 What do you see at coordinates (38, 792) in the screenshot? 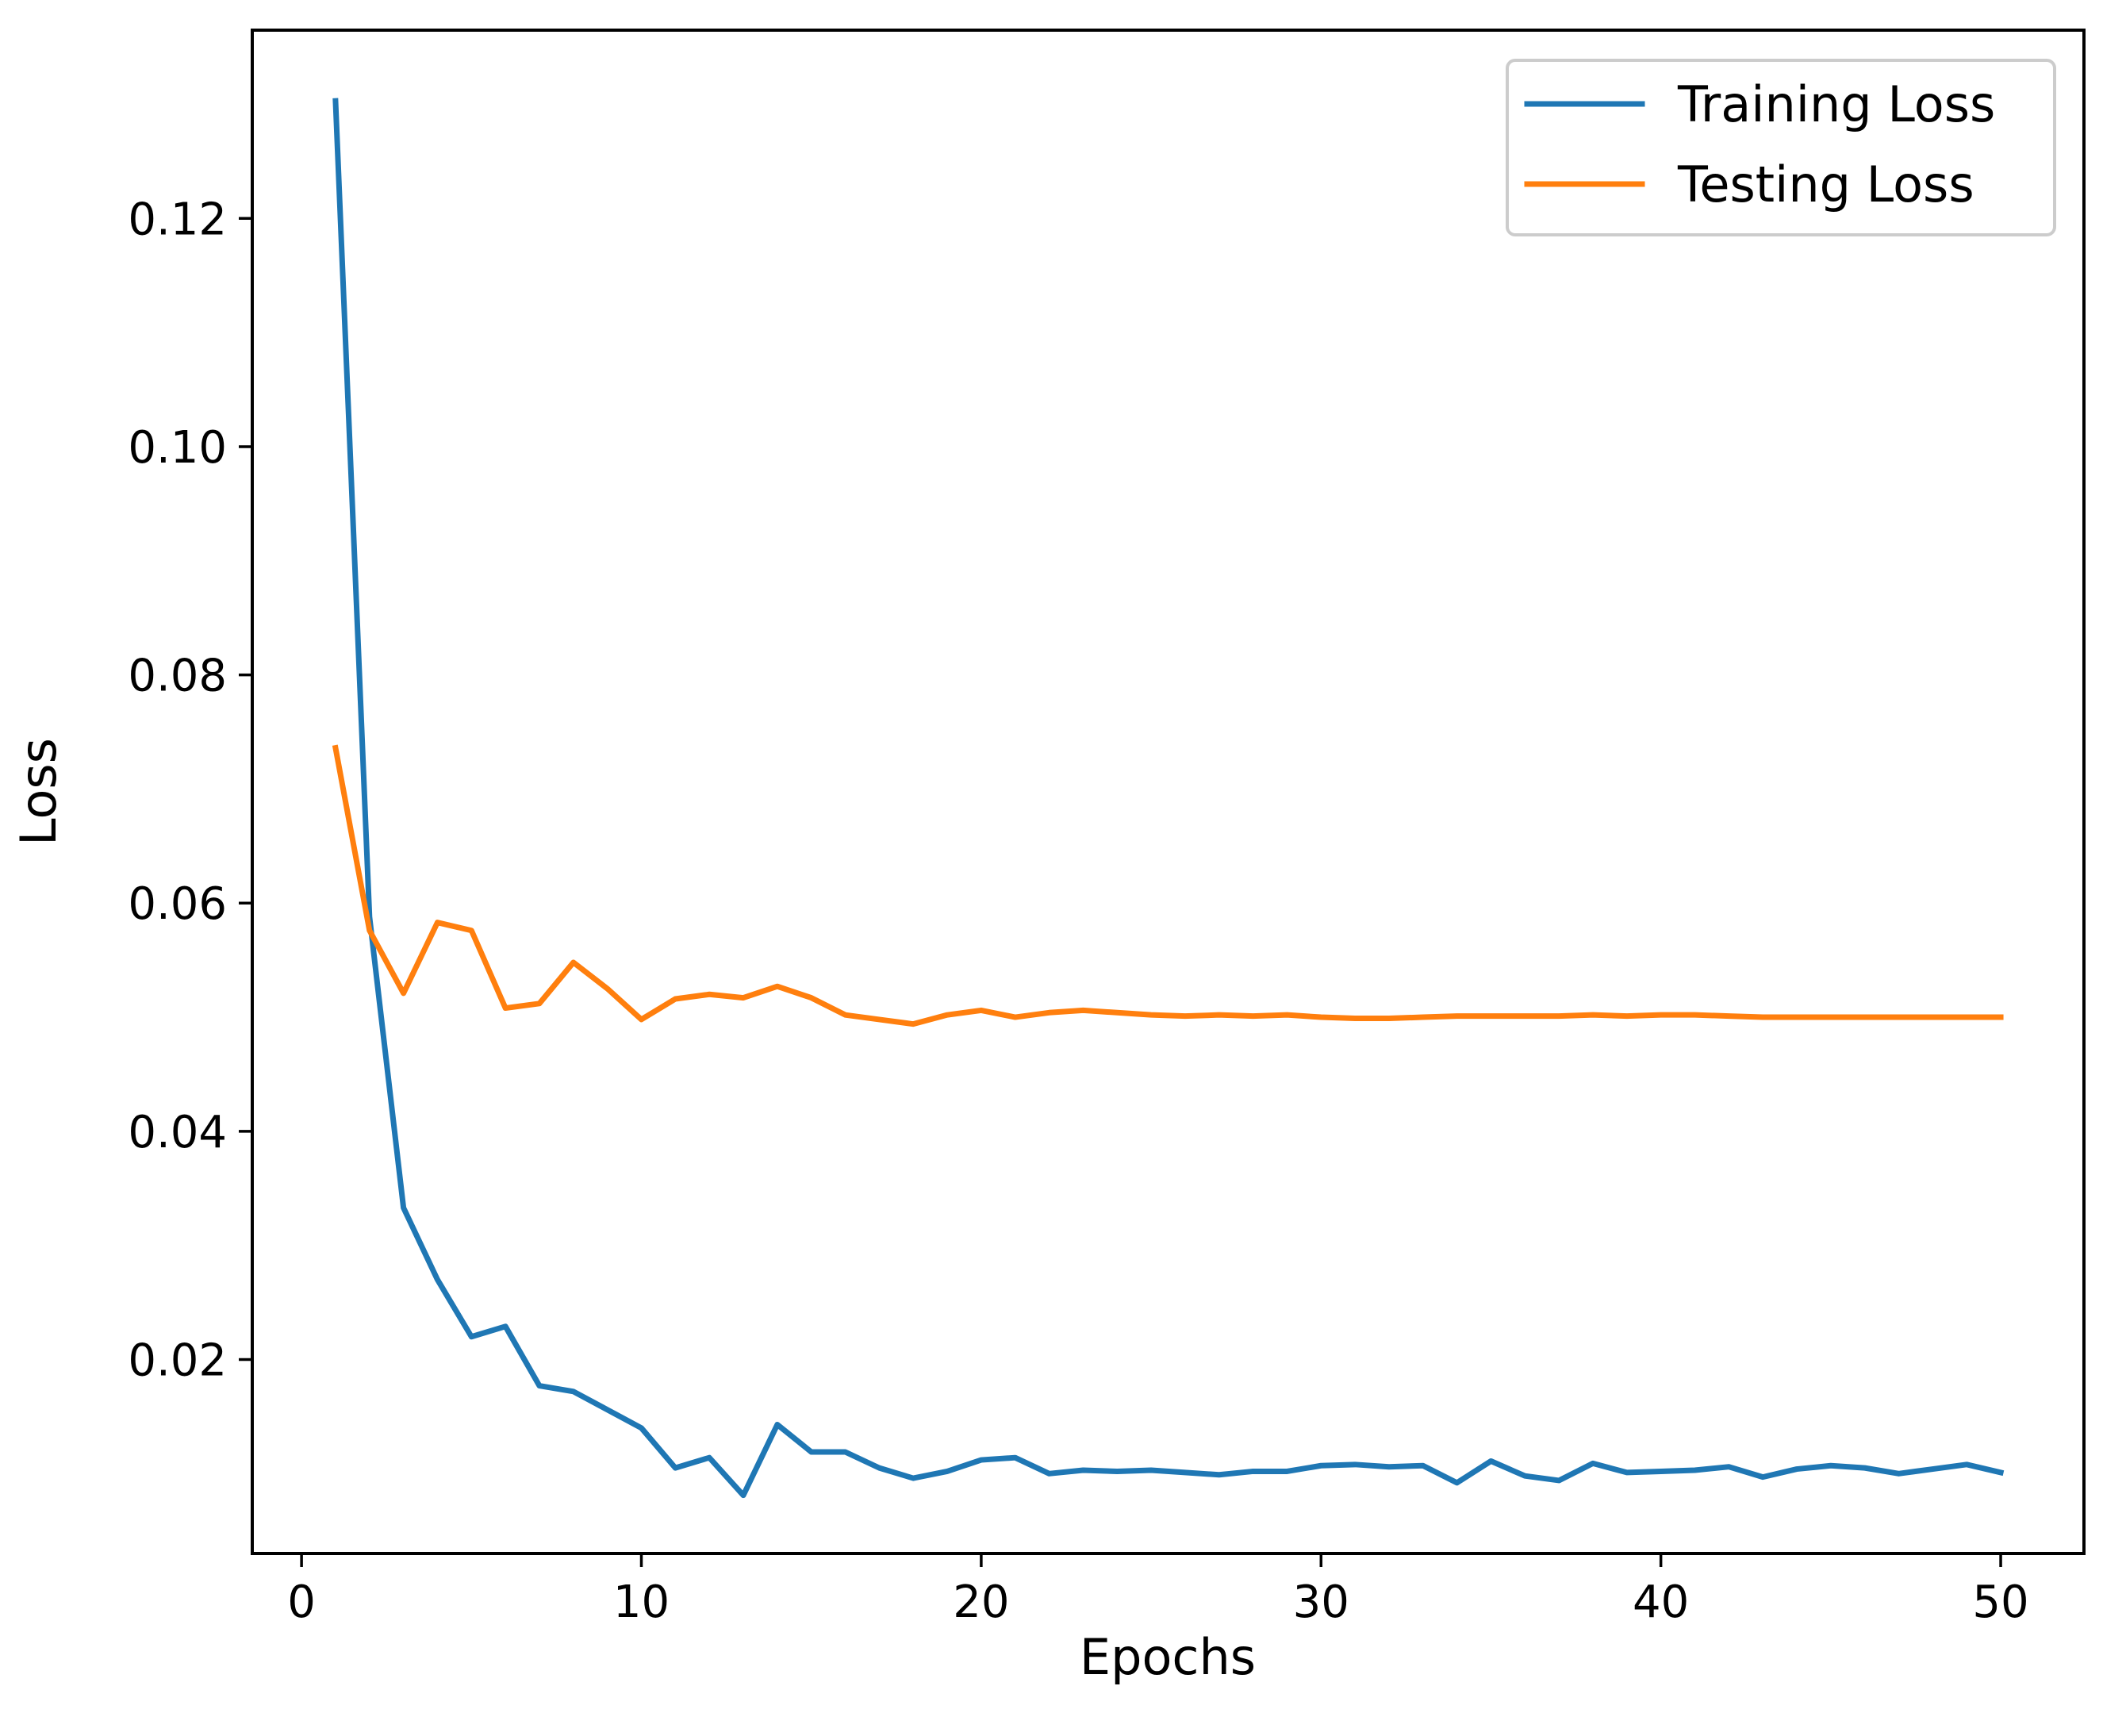
I see `y-axis-label: Loss` at bounding box center [38, 792].